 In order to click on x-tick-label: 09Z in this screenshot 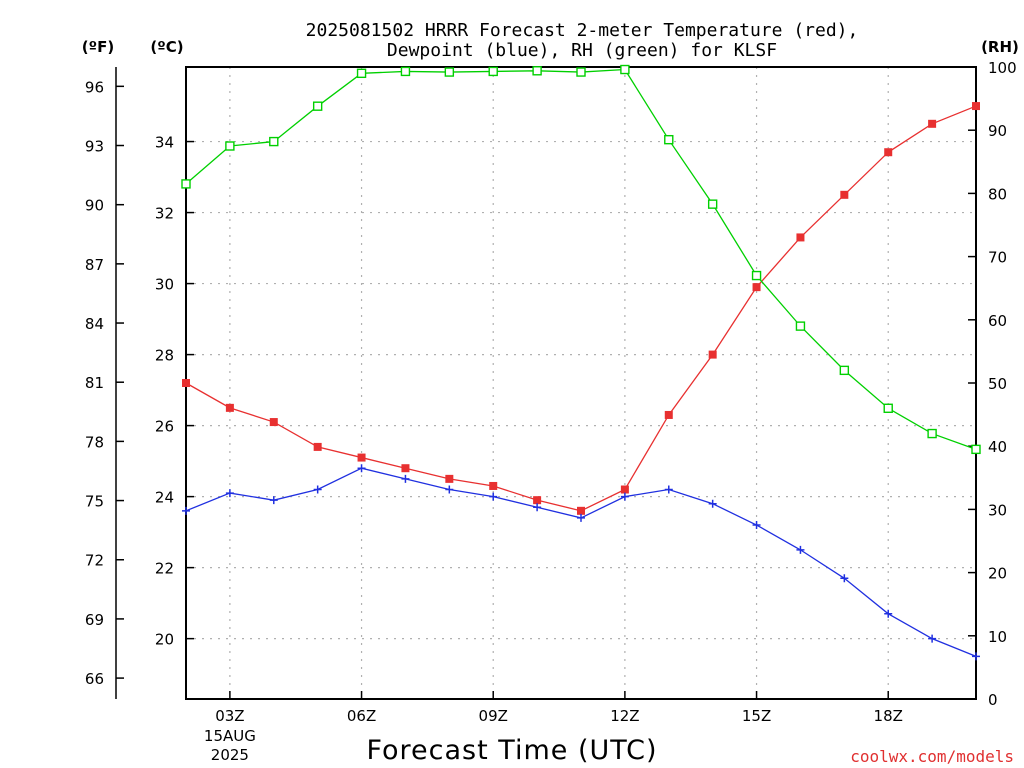, I will do `click(493, 716)`.